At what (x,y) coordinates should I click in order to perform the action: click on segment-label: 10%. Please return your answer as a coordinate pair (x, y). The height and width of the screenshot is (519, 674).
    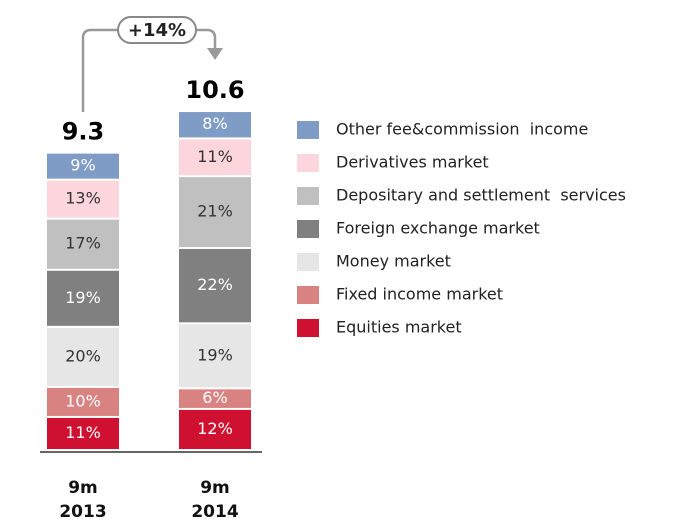
    Looking at the image, I should click on (83, 400).